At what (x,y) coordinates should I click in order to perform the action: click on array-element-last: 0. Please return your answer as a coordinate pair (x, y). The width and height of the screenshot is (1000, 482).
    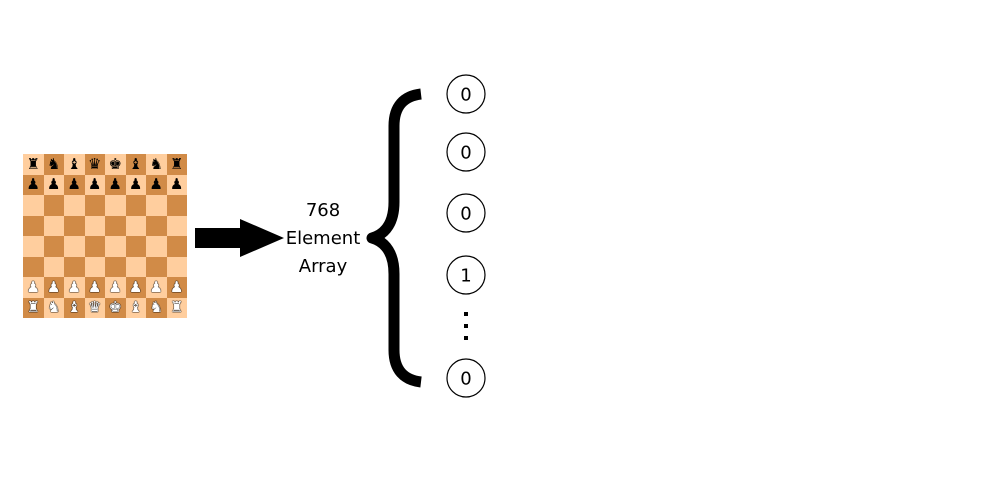
    Looking at the image, I should click on (466, 378).